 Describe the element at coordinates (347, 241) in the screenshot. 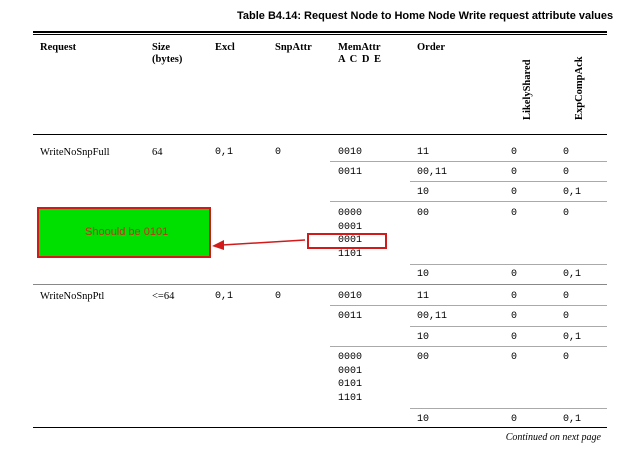

I see `highlight-box` at that location.